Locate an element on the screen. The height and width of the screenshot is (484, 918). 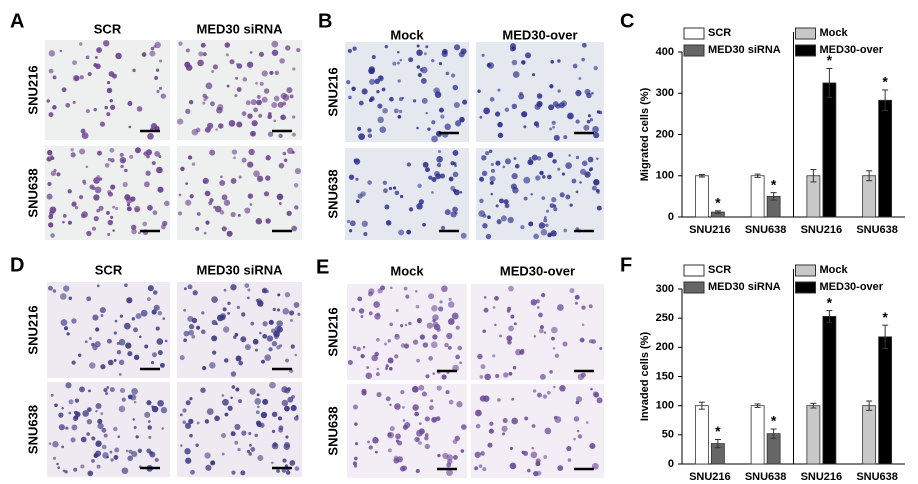
legend-label: MED30 siRNA is located at coordinates (744, 50).